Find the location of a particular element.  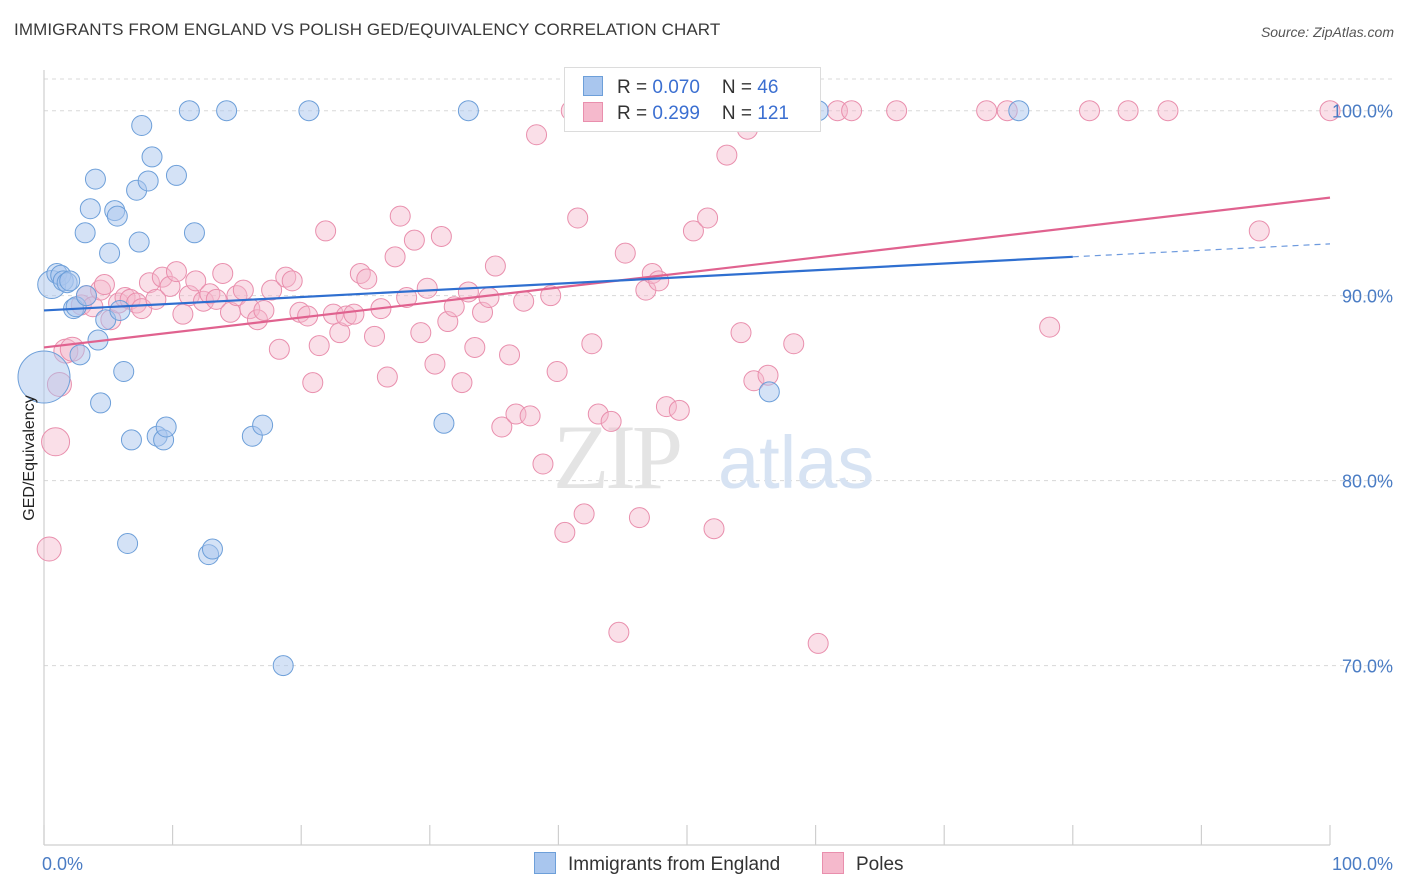

watermark-atlas: atlas is located at coordinates (796, 462).